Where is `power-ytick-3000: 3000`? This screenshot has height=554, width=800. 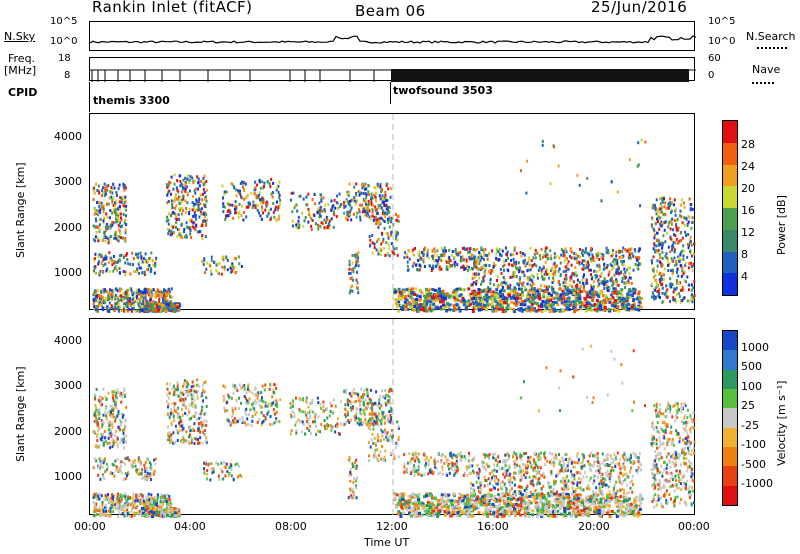 power-ytick-3000: 3000 is located at coordinates (68, 181).